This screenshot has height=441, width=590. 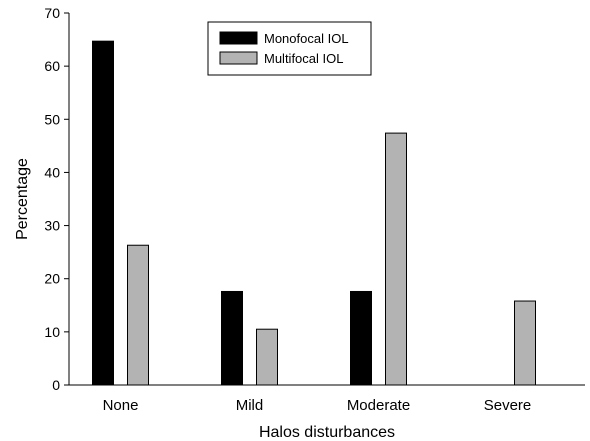 What do you see at coordinates (378, 405) in the screenshot?
I see `x-tick-label: Moderate` at bounding box center [378, 405].